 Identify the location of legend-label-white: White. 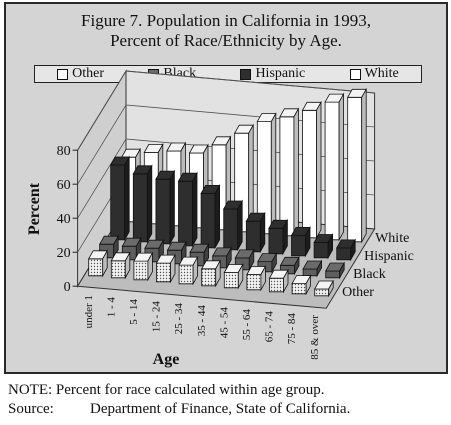
(381, 73).